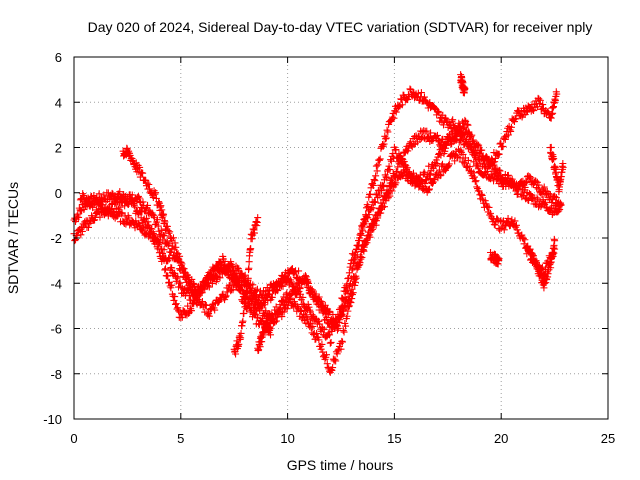  What do you see at coordinates (13, 238) in the screenshot?
I see `y-axis-label: SDTVAR / TECUs` at bounding box center [13, 238].